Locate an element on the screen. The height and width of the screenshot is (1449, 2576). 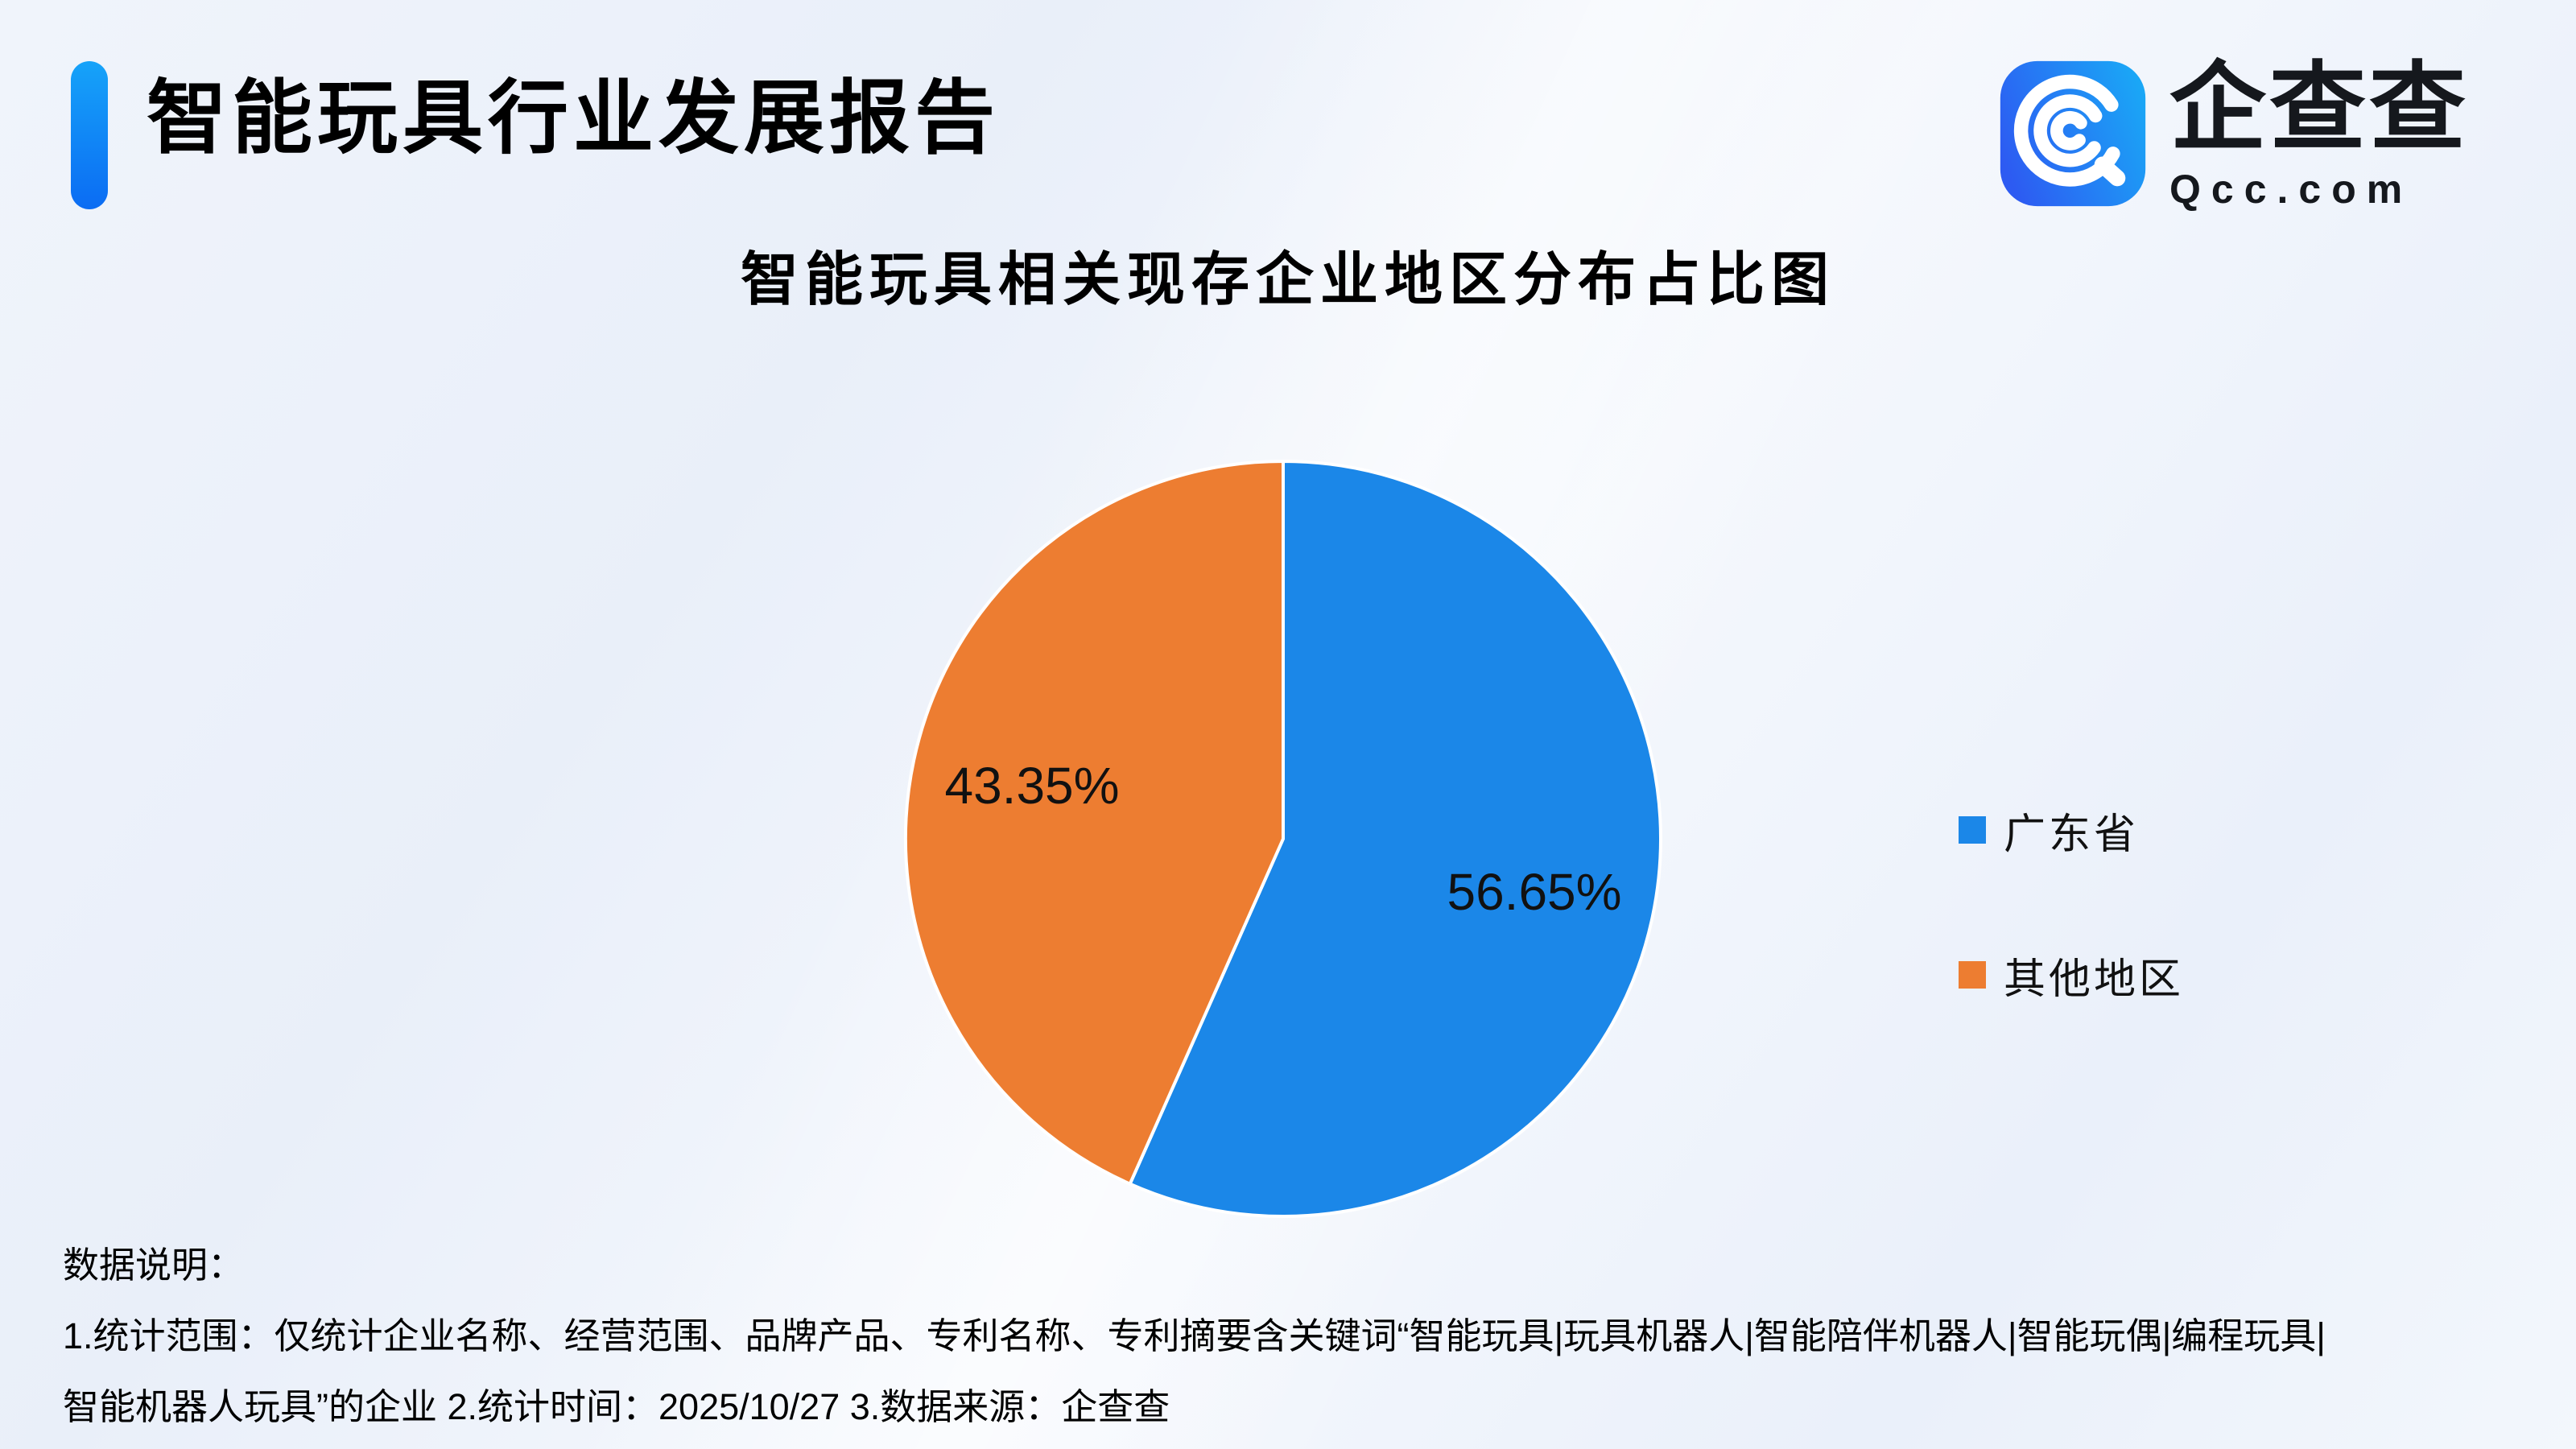
legend-item-other-regions: 其他地区 is located at coordinates (2071, 978).